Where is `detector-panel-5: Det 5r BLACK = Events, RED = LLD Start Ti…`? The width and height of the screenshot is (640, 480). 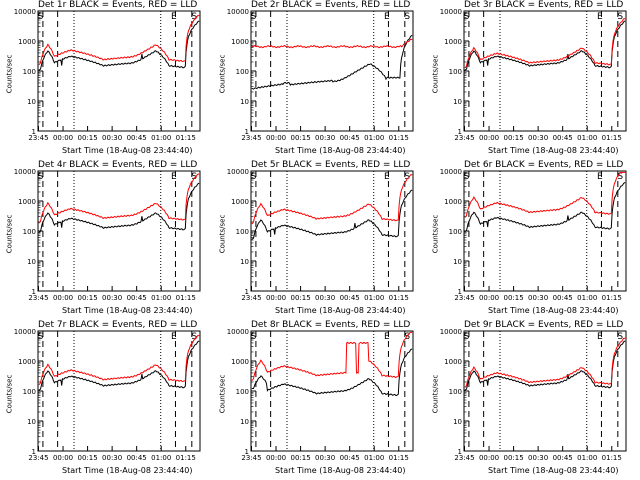
detector-panel-5: Det 5r BLACK = Events, RED = LLD Start Ti… is located at coordinates (313, 237).